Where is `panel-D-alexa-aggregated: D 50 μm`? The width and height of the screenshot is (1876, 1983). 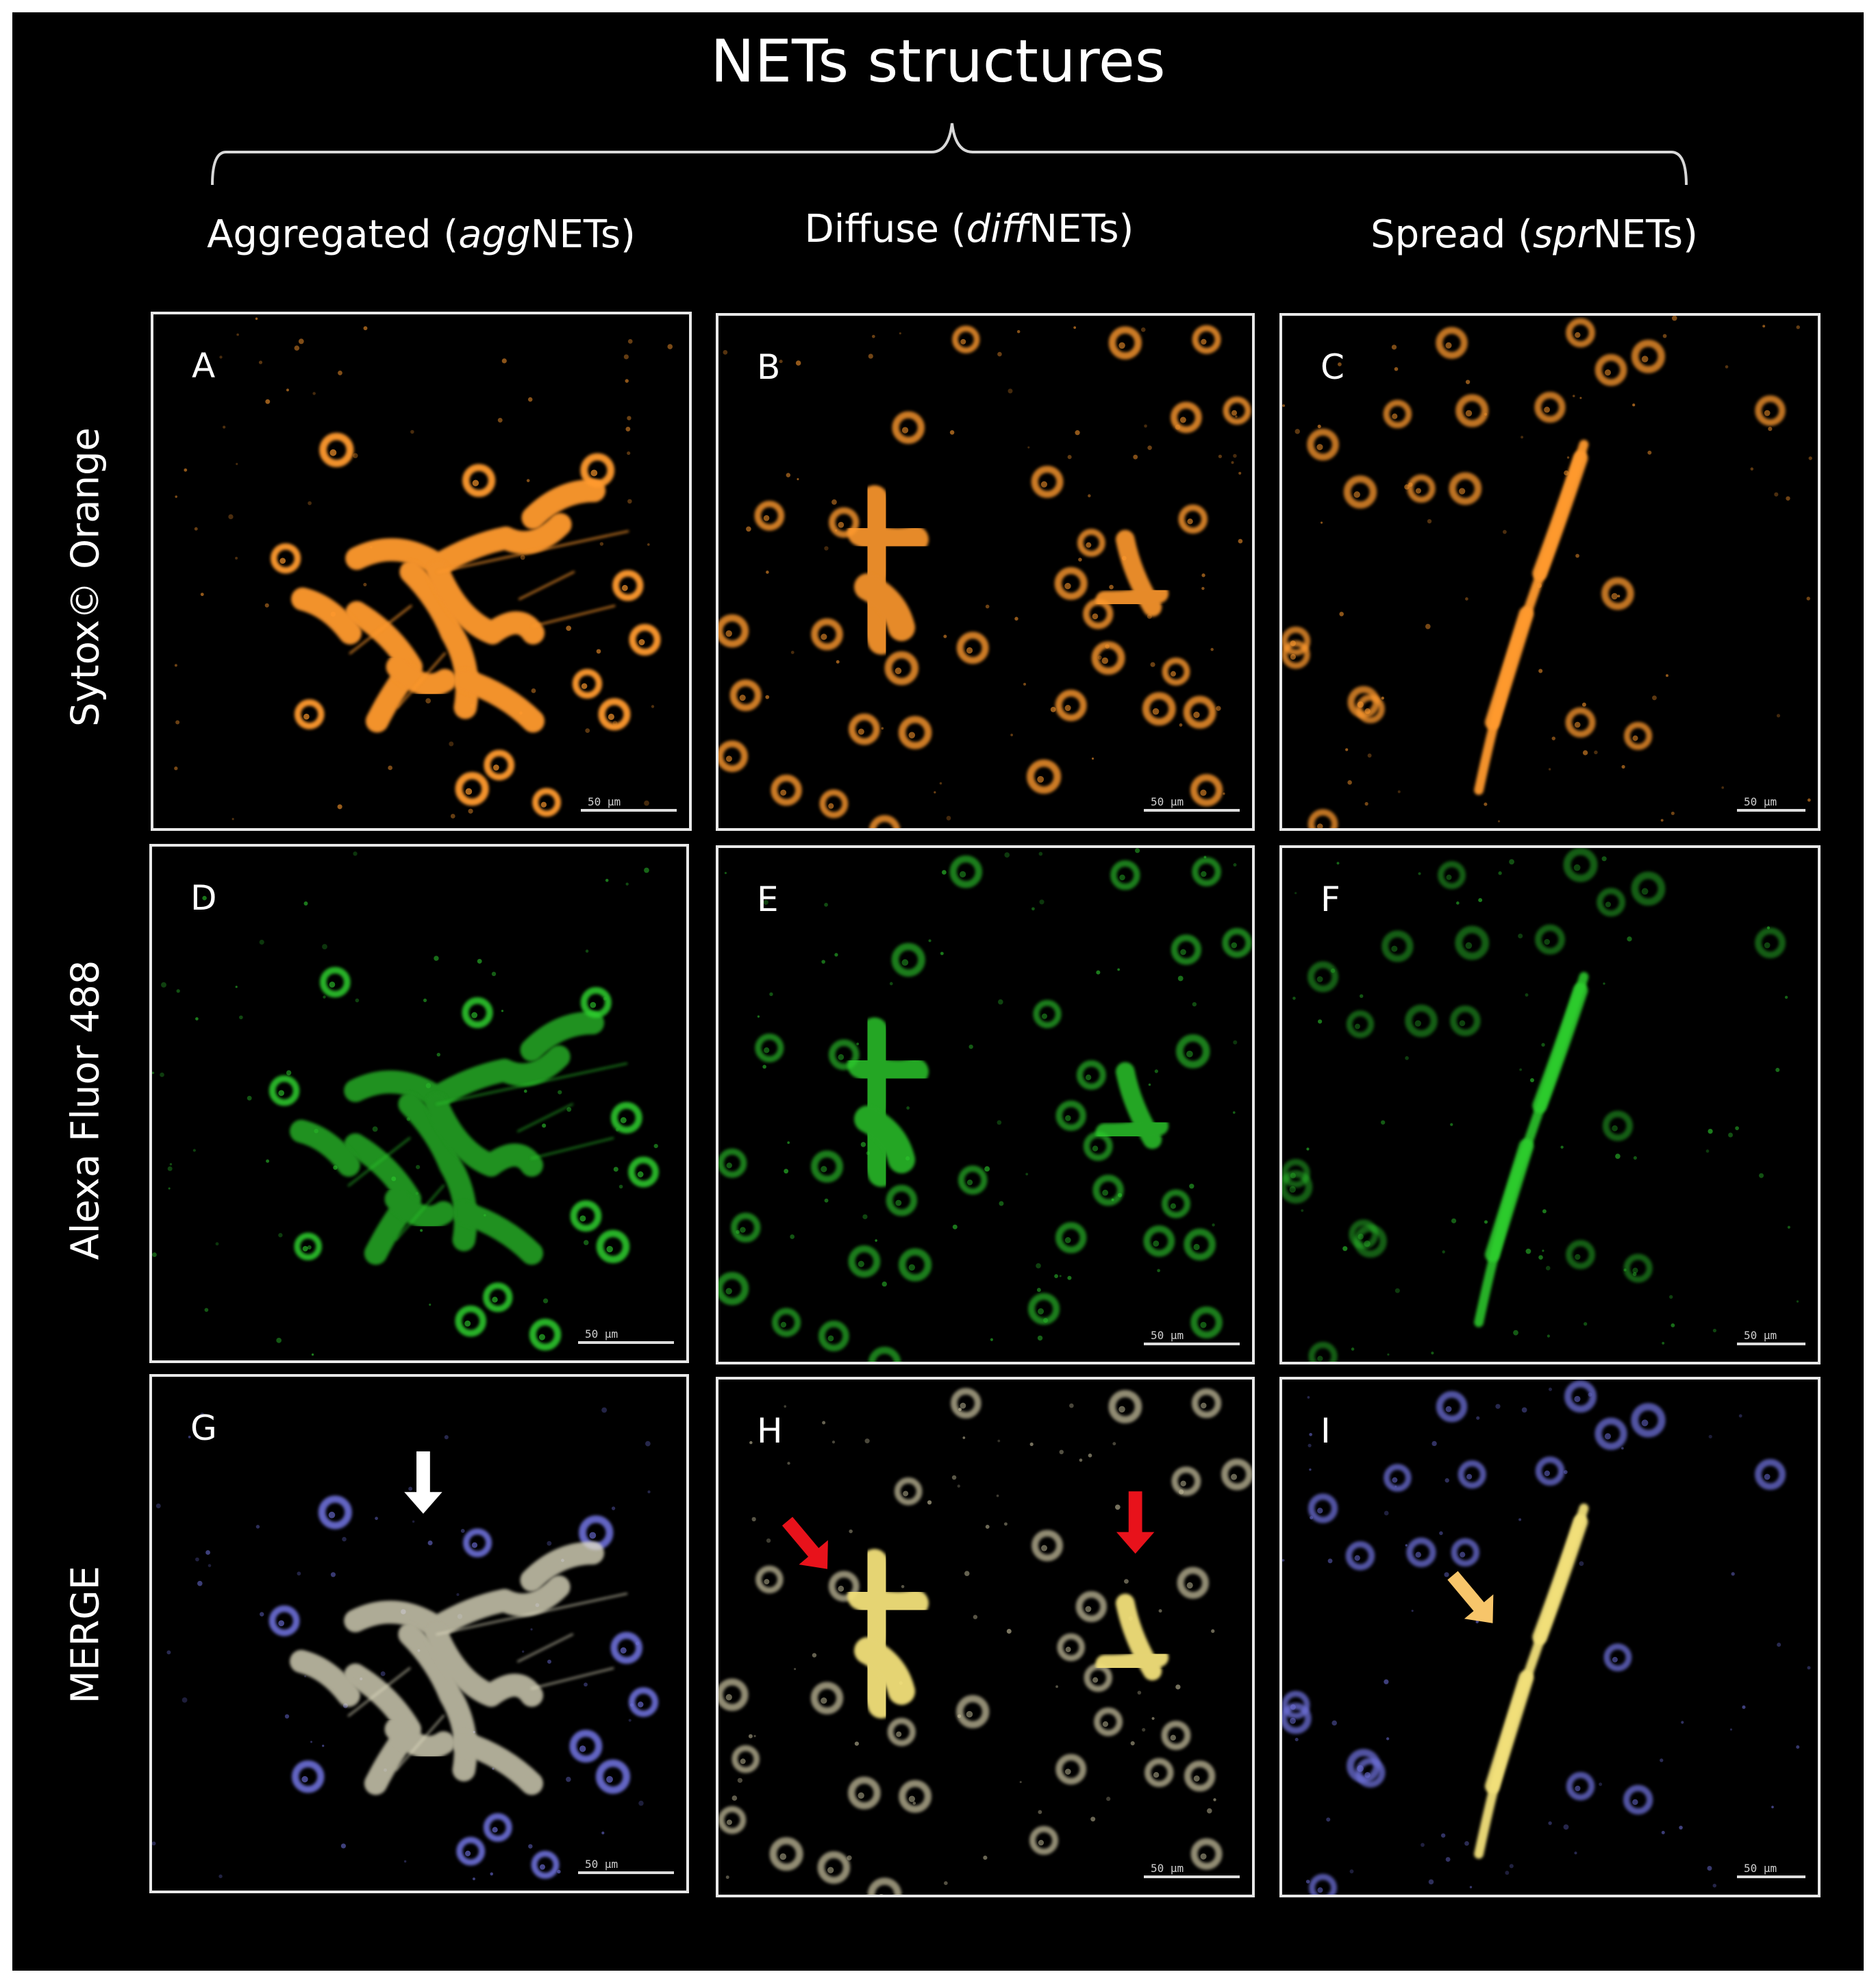 panel-D-alexa-aggregated: D 50 μm is located at coordinates (419, 1103).